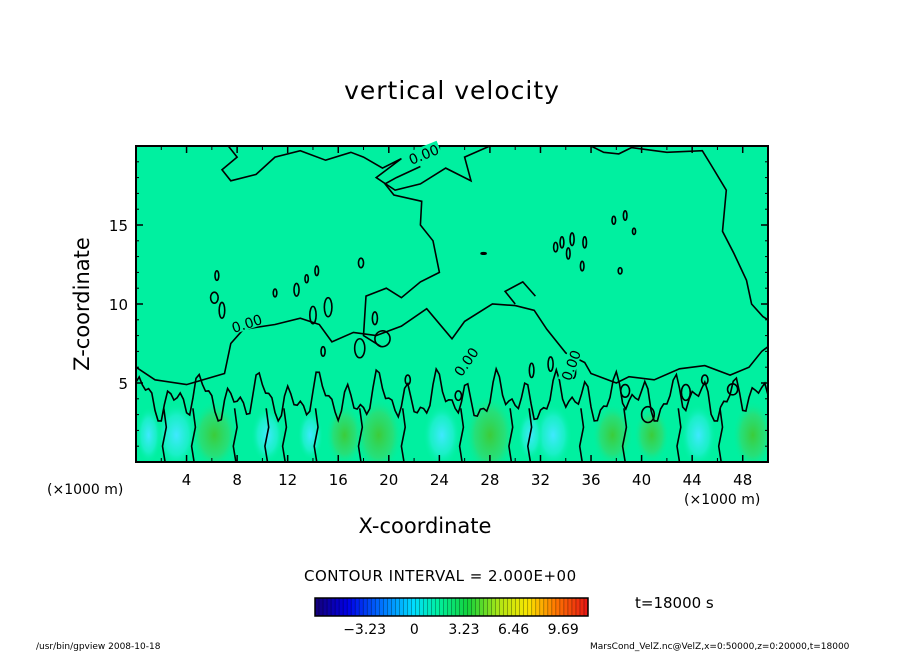 Image resolution: width=904 pixels, height=654 pixels. What do you see at coordinates (439, 480) in the screenshot?
I see `x-tick-label: 24` at bounding box center [439, 480].